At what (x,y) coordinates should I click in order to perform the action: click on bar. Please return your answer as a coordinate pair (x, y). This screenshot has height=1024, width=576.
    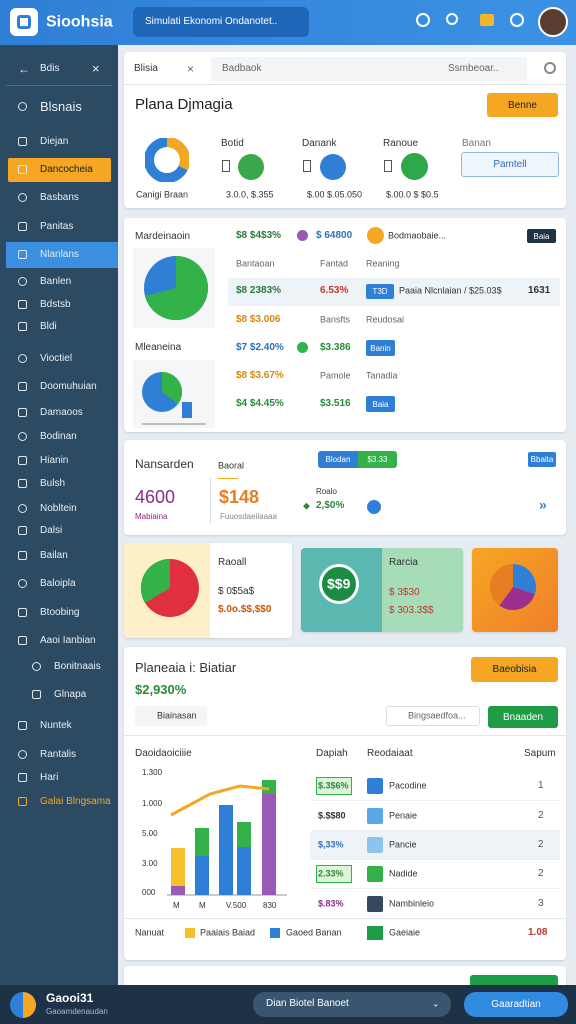
    Looking at the image, I should click on (178, 890).